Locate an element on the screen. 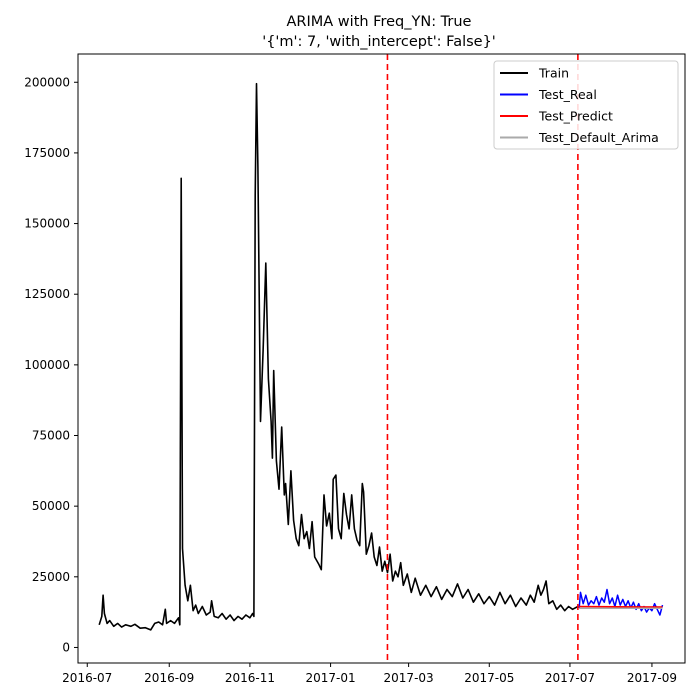  y-tick-label: 75000 is located at coordinates (51, 436).